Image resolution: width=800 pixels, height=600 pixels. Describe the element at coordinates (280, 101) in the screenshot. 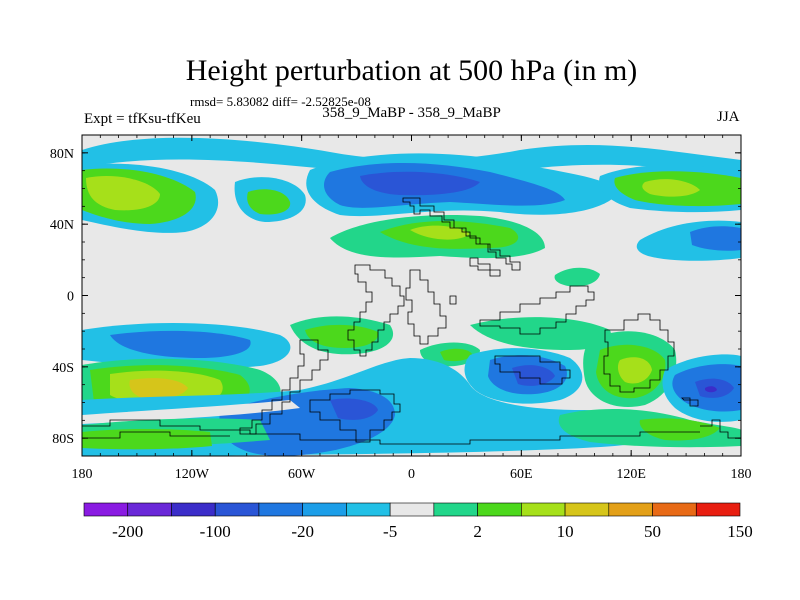

I see `stats-line: rmsd= 5.83082 diff= -2.52825e-08` at that location.